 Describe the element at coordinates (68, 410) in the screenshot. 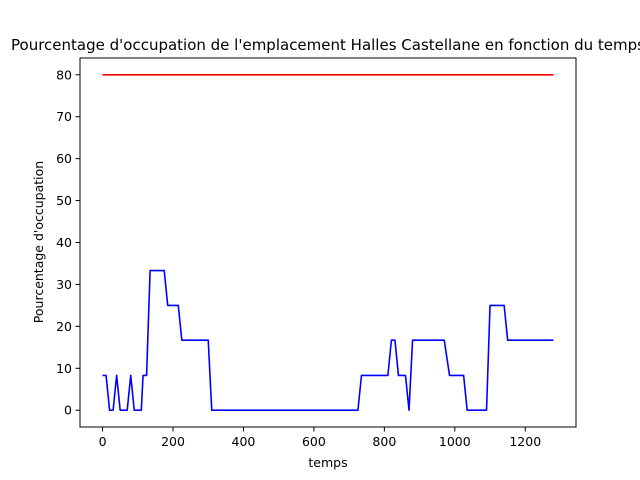

I see `y-tick-label: 0` at that location.